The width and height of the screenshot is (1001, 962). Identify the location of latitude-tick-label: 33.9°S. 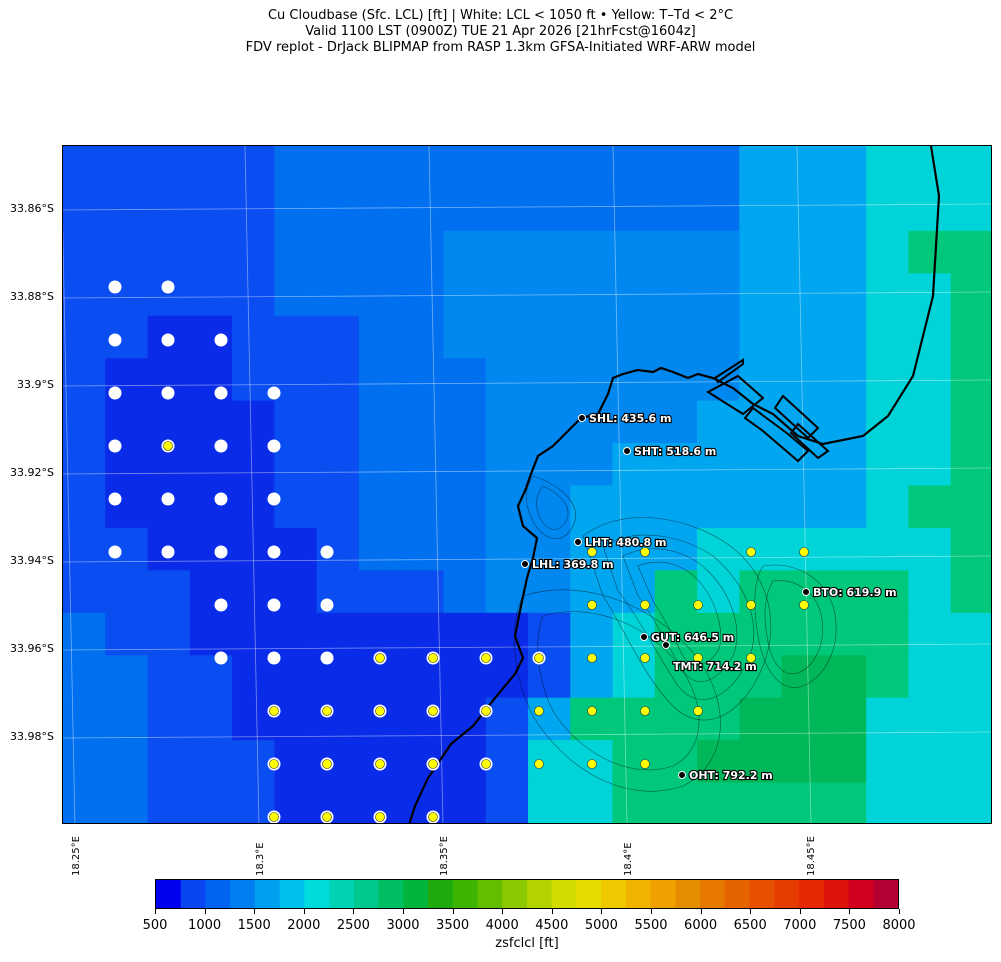
(35, 384).